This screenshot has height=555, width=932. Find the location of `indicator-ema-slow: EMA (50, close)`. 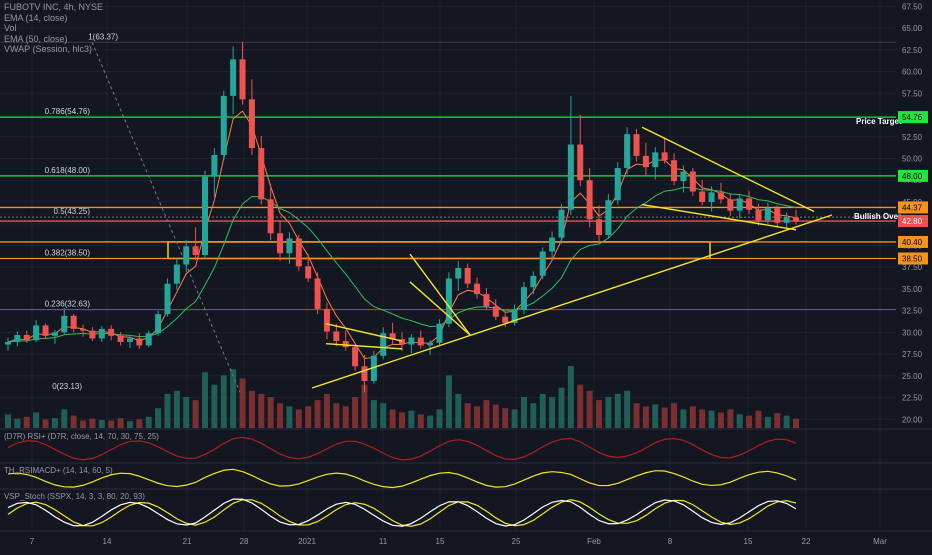

indicator-ema-slow: EMA (50, close) is located at coordinates (36, 38).